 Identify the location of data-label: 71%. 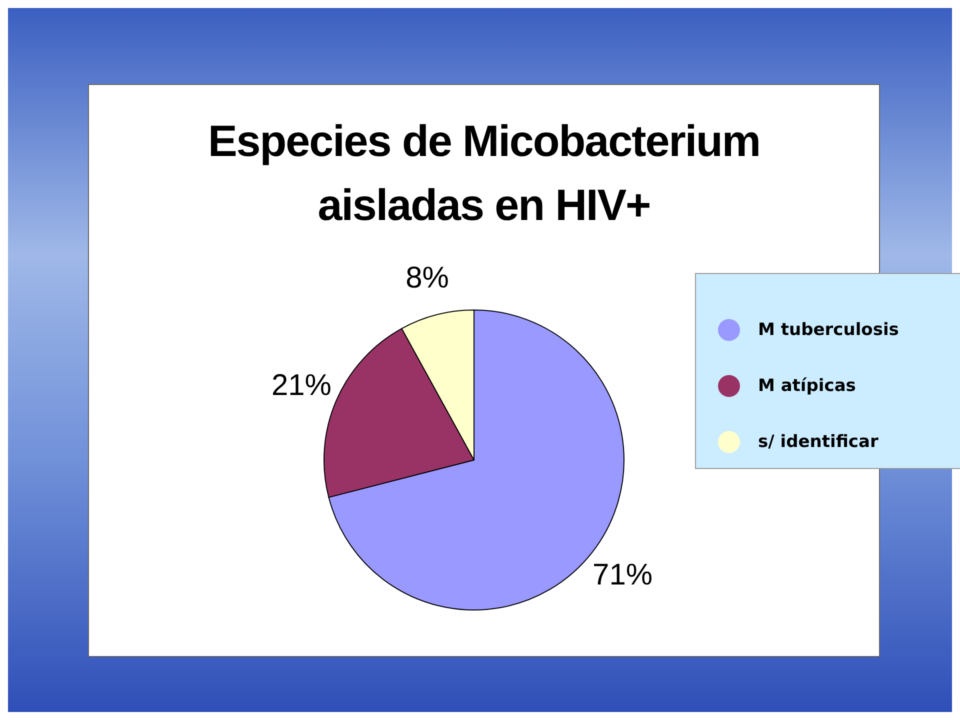
(622, 575).